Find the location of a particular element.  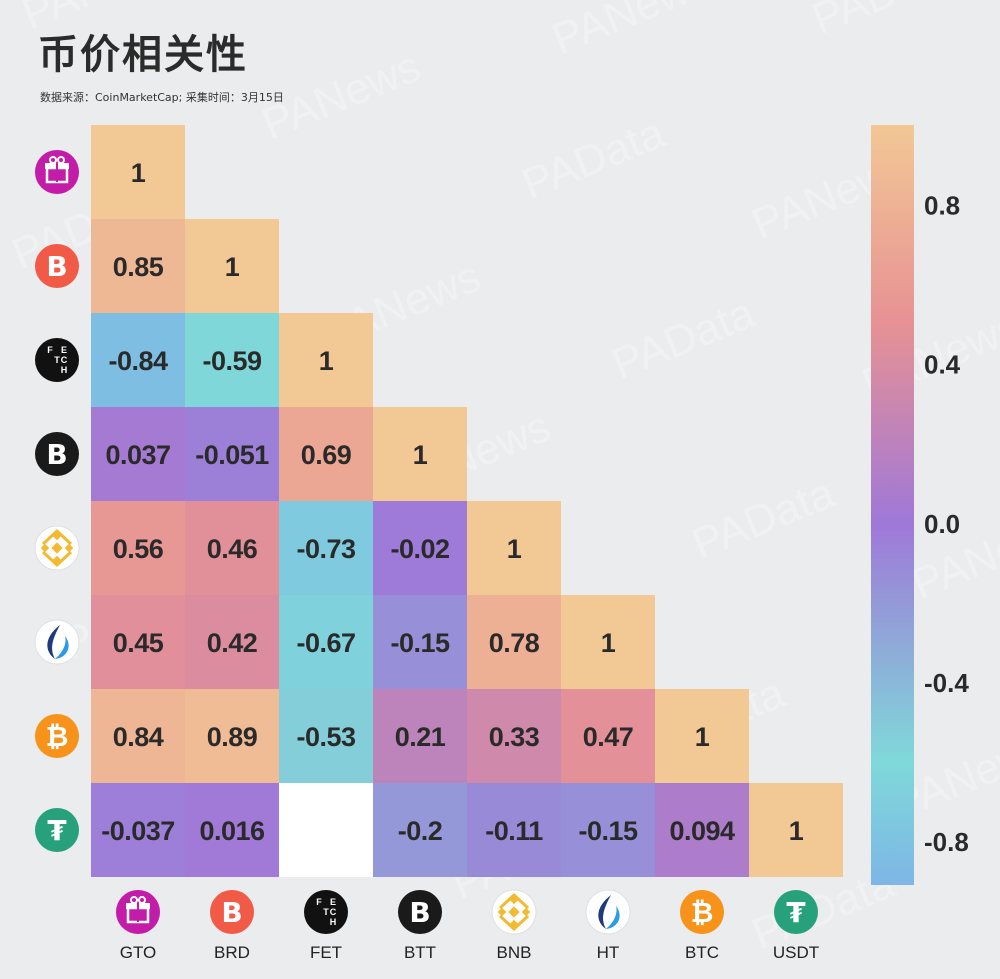

heatmap-cell-value: 0.21 is located at coordinates (420, 737).